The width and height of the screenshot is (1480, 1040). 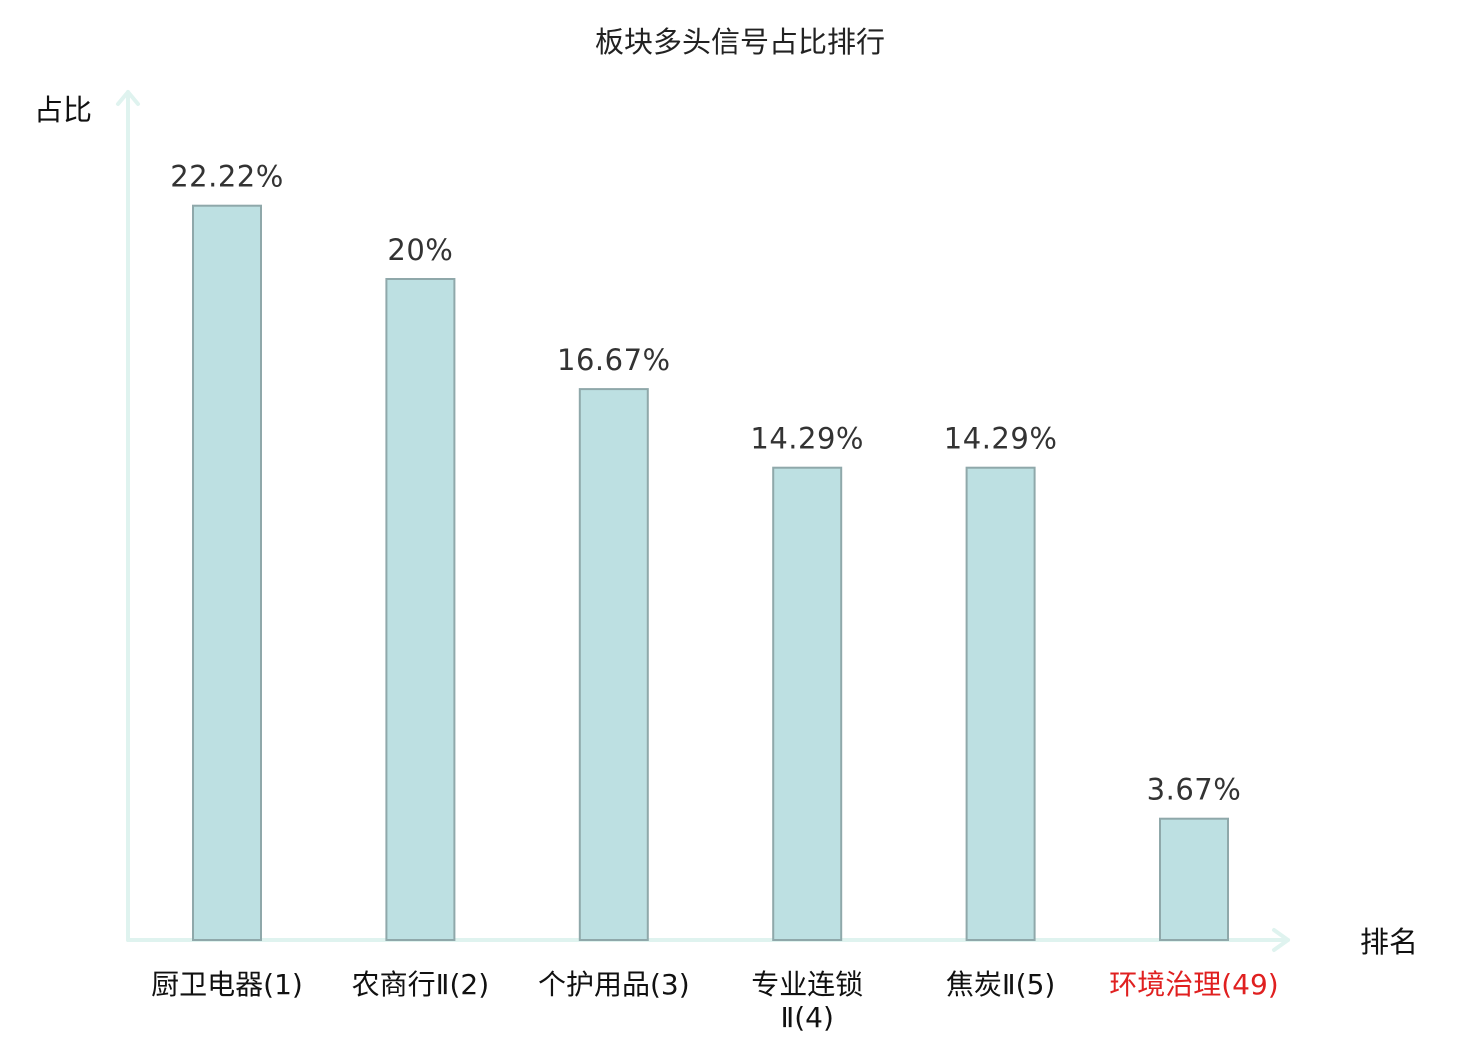 What do you see at coordinates (1281, 940) in the screenshot?
I see `x-axis-arrow` at bounding box center [1281, 940].